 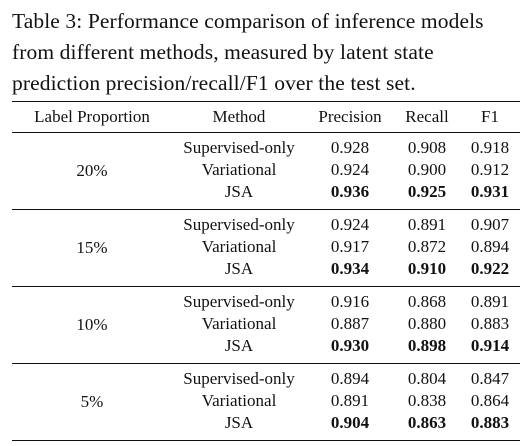 I want to click on table-row: JSA 0.904 0.863 0.883, so click(x=266, y=426).